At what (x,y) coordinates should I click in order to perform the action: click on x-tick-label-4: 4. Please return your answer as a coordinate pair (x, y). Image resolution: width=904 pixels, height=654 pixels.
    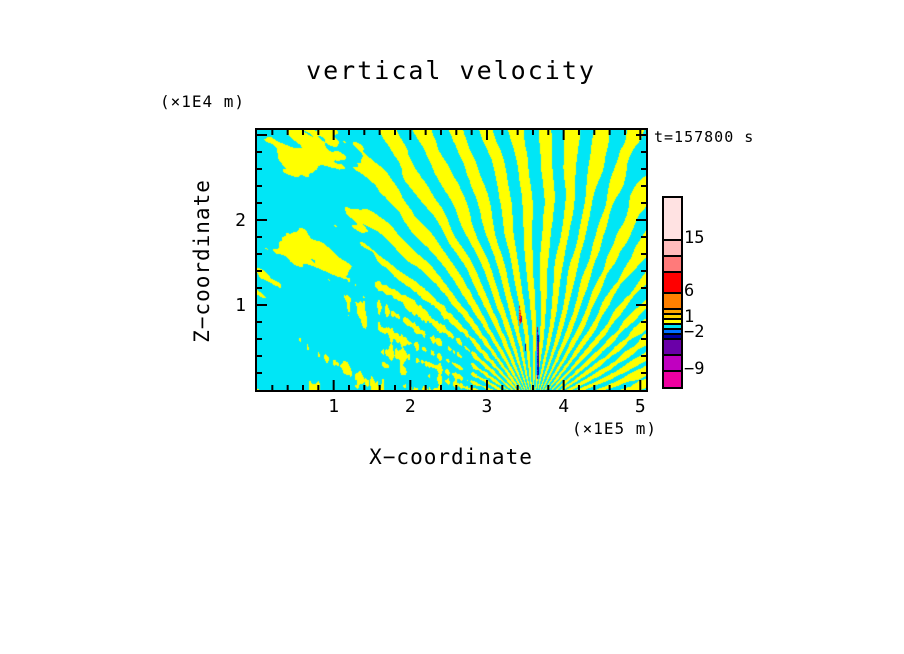
    Looking at the image, I should click on (564, 406).